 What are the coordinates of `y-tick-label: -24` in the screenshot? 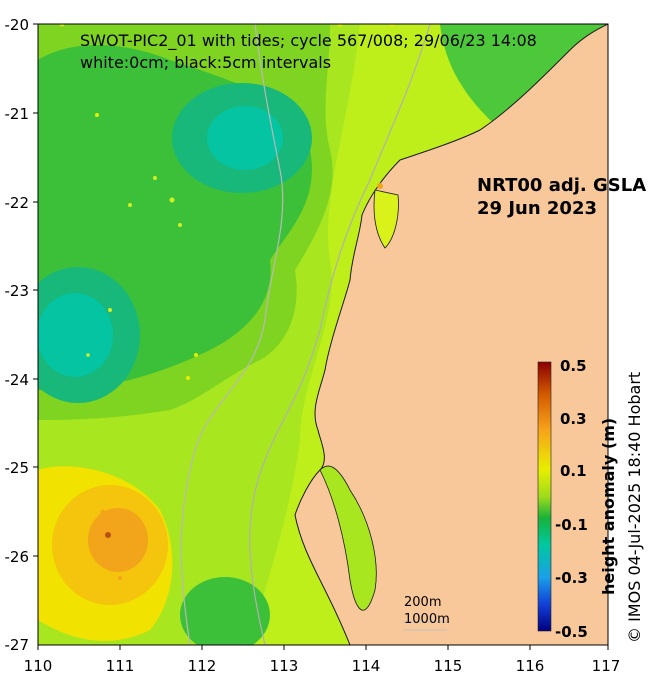 It's located at (17, 380).